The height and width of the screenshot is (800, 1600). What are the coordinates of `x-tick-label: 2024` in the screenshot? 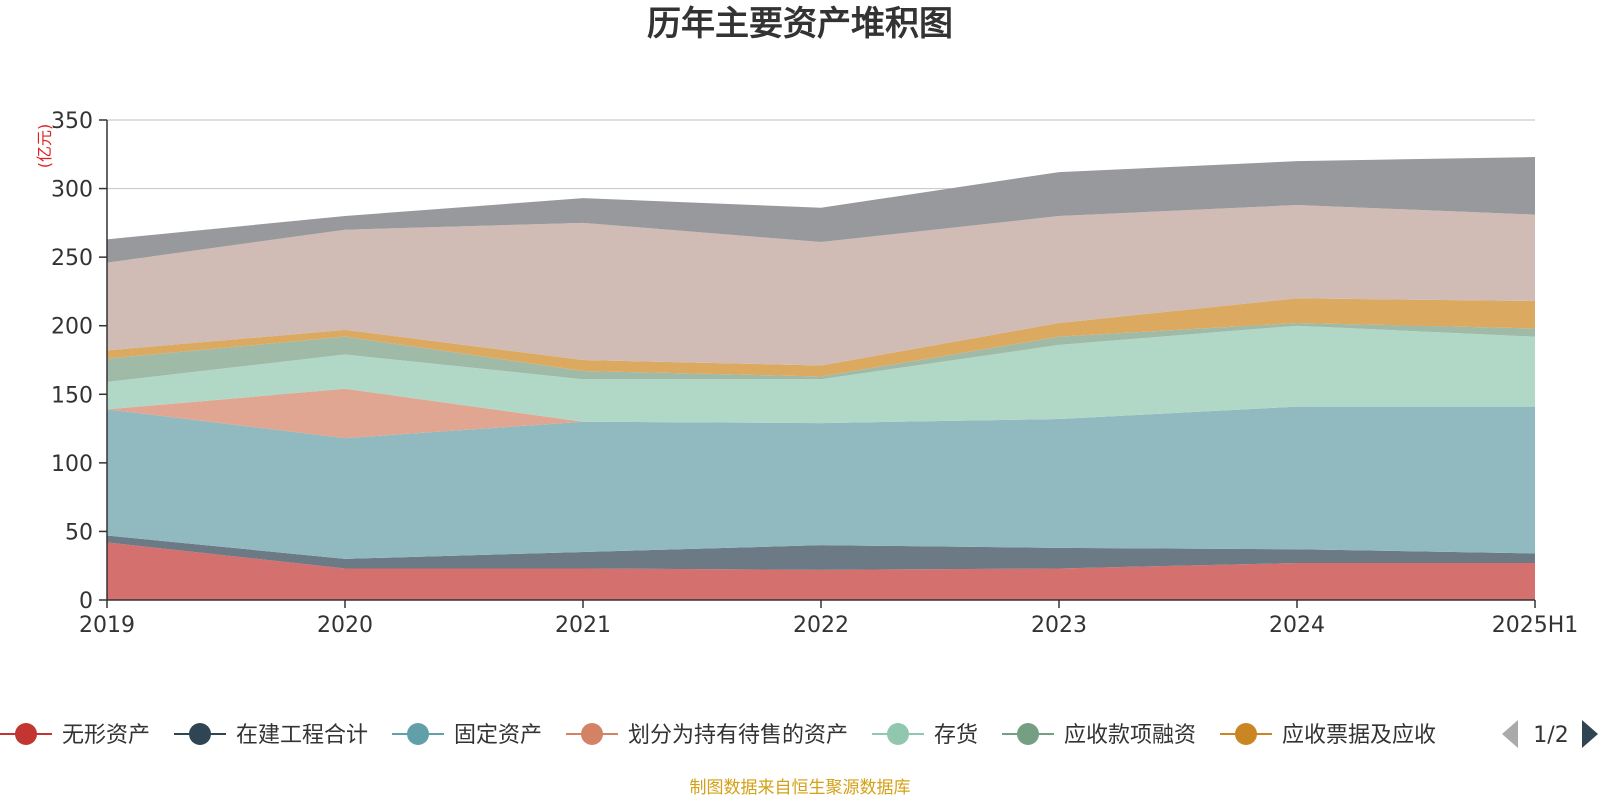 It's located at (1297, 625).